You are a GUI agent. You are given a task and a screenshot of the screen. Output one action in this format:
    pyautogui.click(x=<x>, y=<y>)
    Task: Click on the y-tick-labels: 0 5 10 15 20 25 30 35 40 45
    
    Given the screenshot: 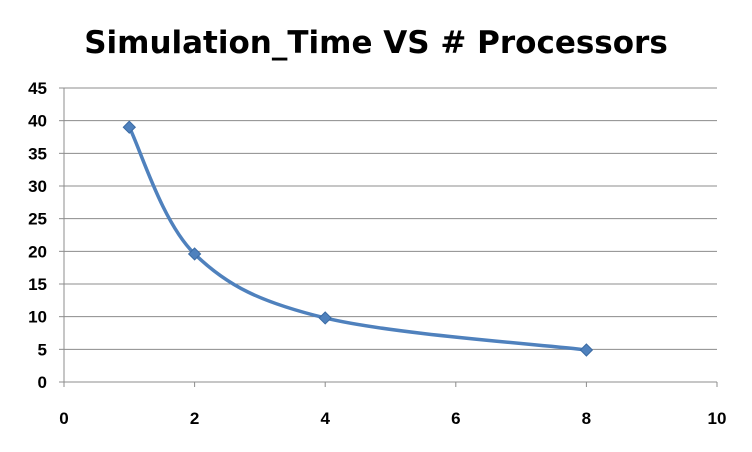 What is the action you would take?
    pyautogui.click(x=37, y=235)
    